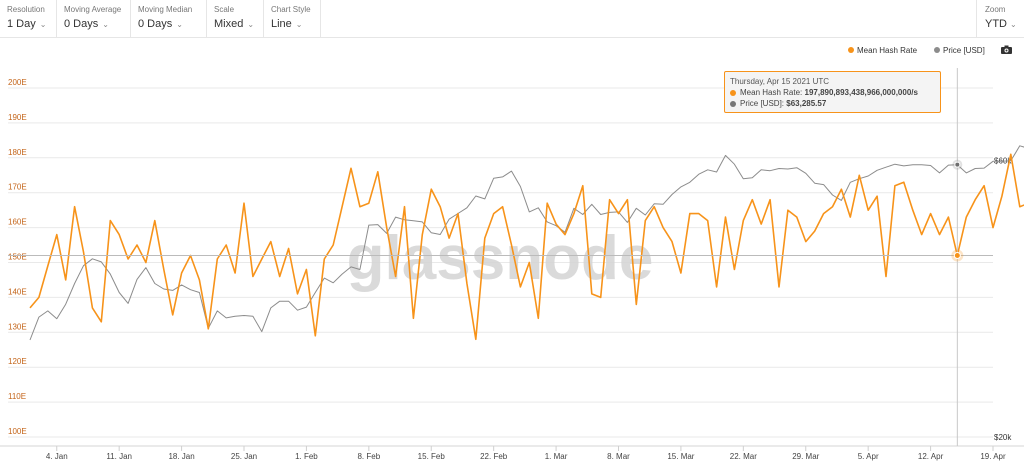 This screenshot has height=463, width=1024. I want to click on x-tick-label: 4. Jan, so click(57, 456).